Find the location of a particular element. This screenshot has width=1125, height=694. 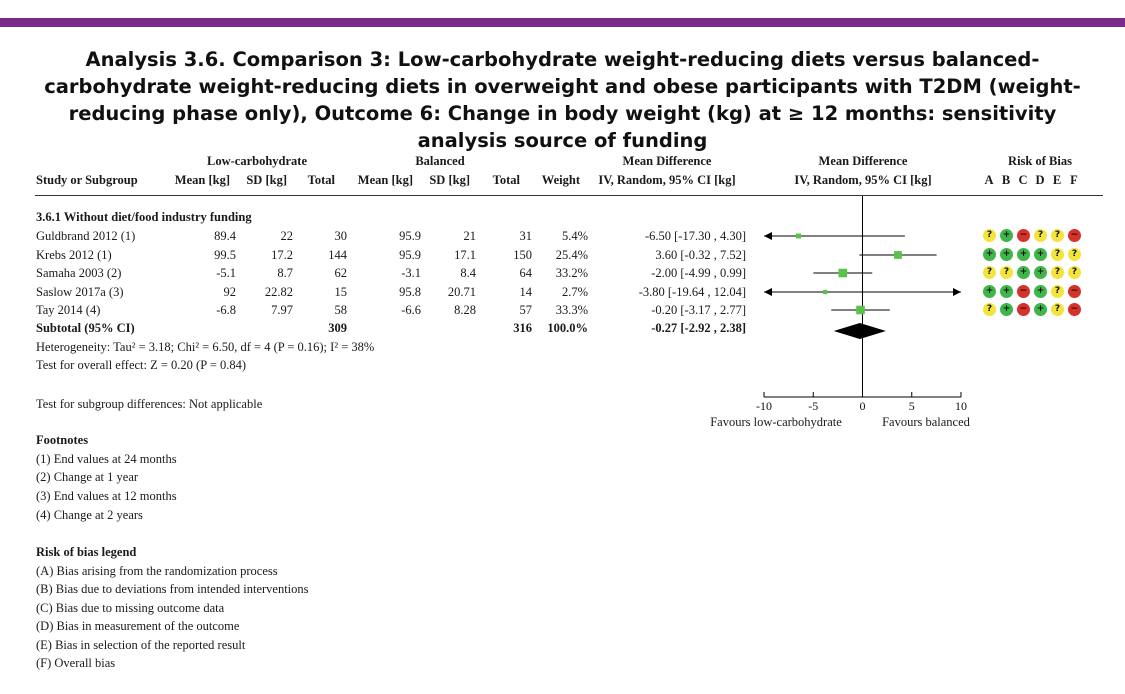

weight-header: Weight is located at coordinates (560, 180).